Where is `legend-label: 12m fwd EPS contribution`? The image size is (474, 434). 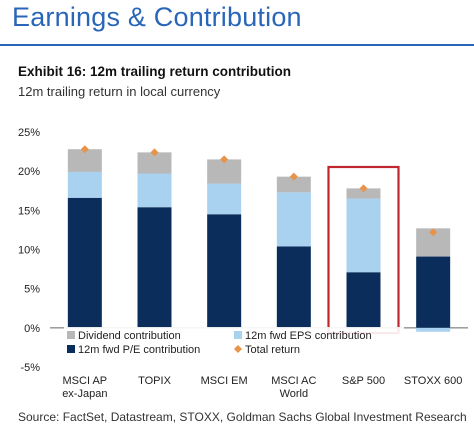 legend-label: 12m fwd EPS contribution is located at coordinates (308, 336).